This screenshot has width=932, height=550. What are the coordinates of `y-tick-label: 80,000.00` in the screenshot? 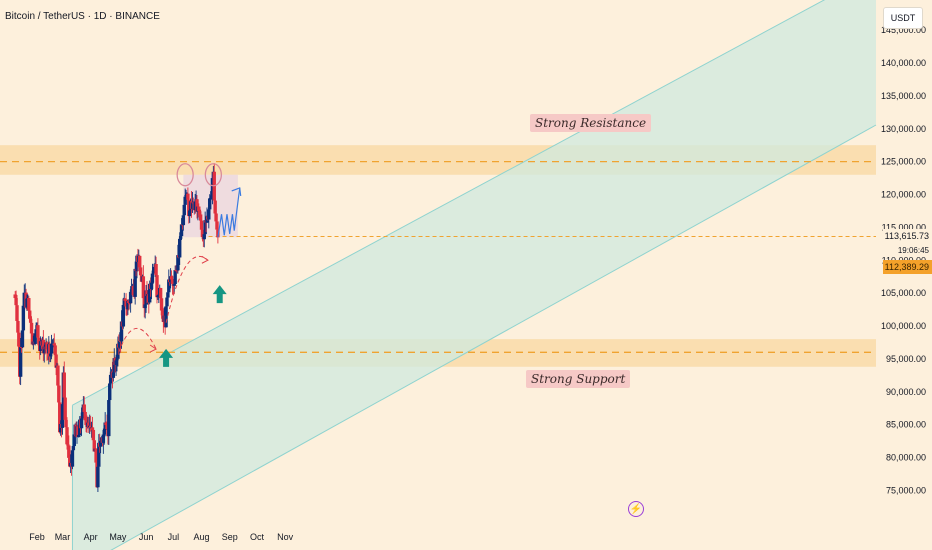 It's located at (906, 458).